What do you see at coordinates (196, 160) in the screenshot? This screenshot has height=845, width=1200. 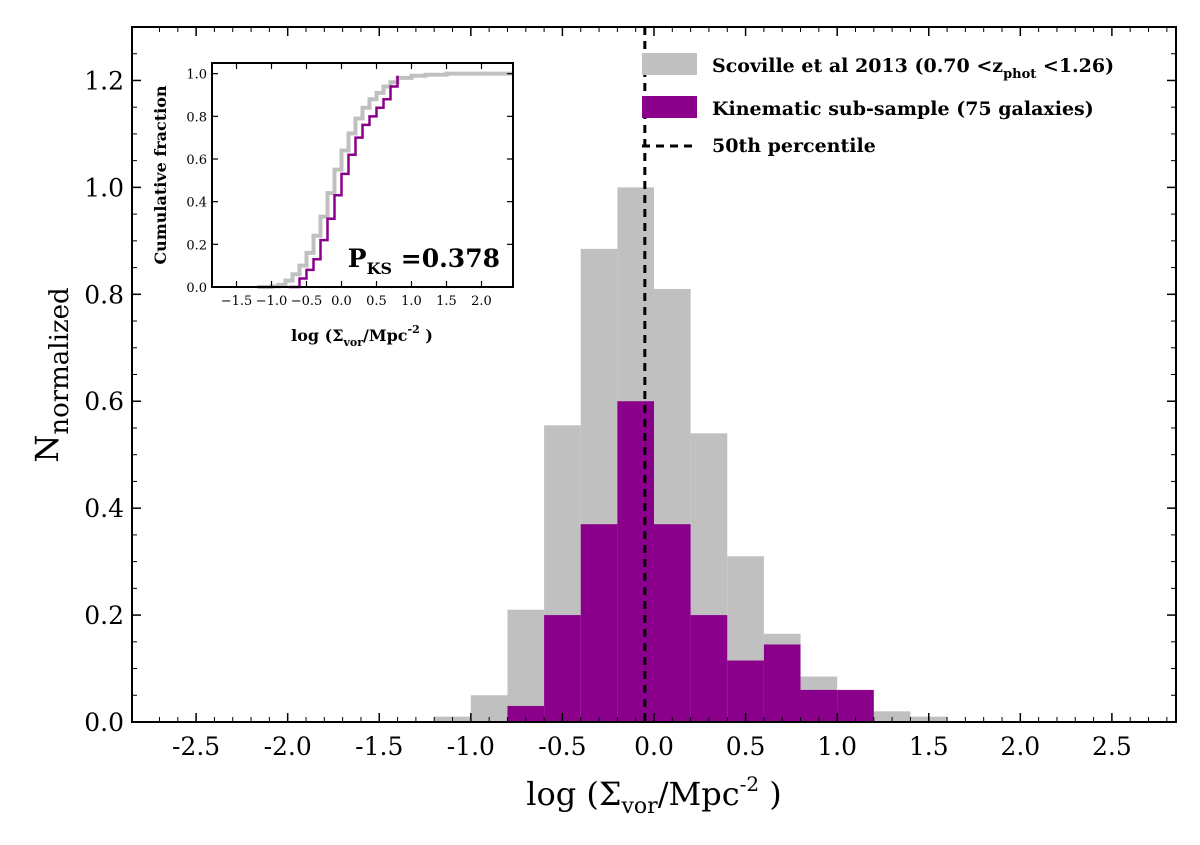 I see `inset-y-tick-label: 0.6` at bounding box center [196, 160].